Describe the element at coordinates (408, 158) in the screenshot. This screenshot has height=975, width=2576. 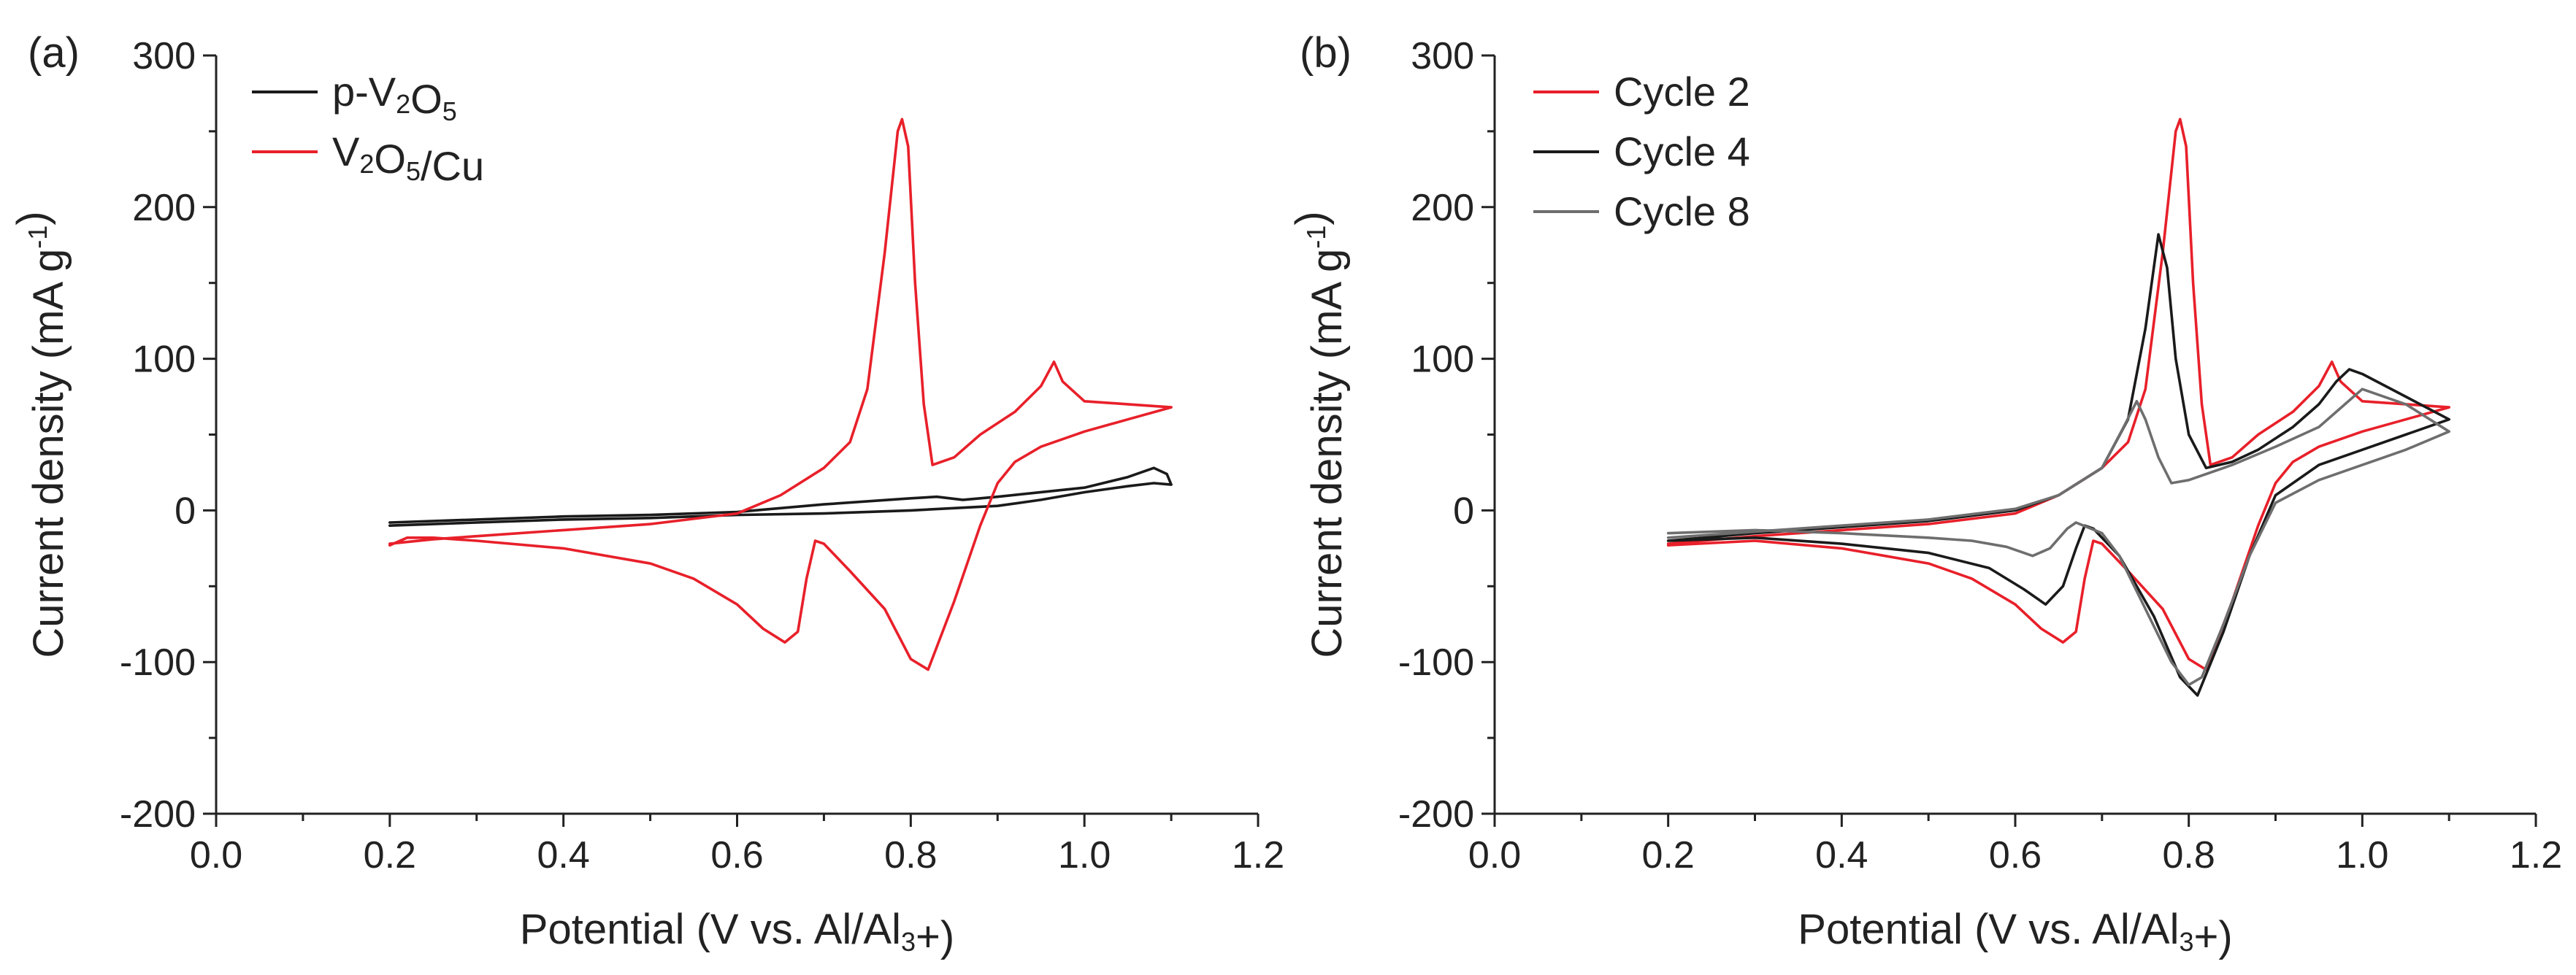
I see `legend-label: V2O5/Cu` at that location.